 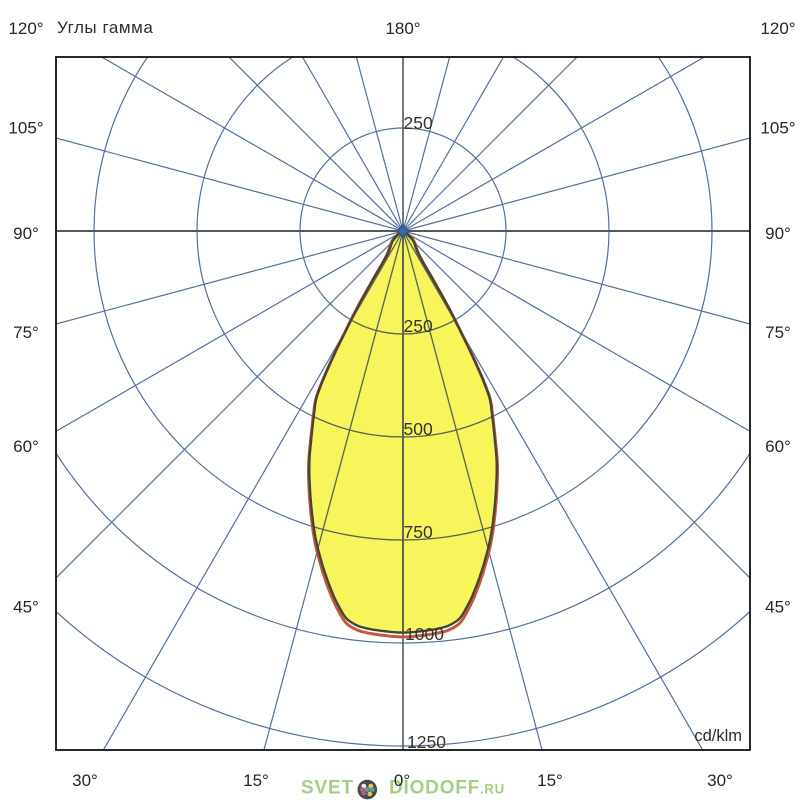 What do you see at coordinates (426, 742) in the screenshot?
I see `svg-text: 1250` at bounding box center [426, 742].